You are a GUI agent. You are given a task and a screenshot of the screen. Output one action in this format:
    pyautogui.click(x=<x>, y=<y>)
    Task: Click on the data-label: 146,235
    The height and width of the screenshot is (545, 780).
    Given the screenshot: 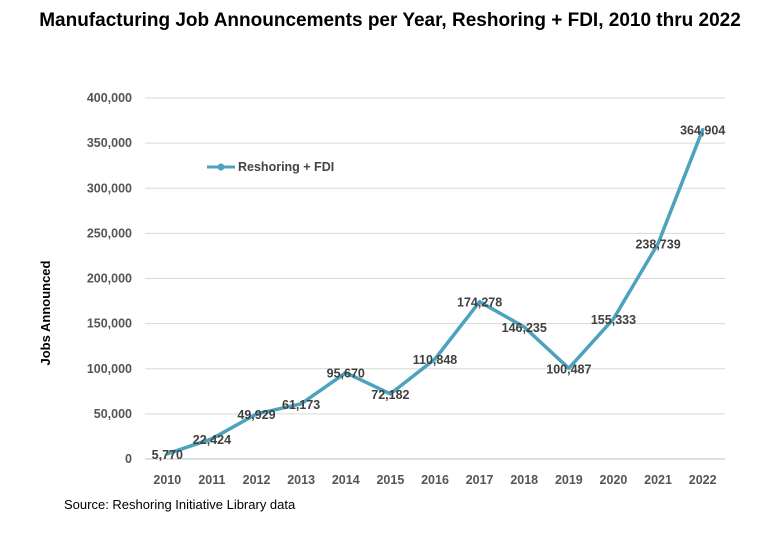 What is the action you would take?
    pyautogui.click(x=524, y=328)
    